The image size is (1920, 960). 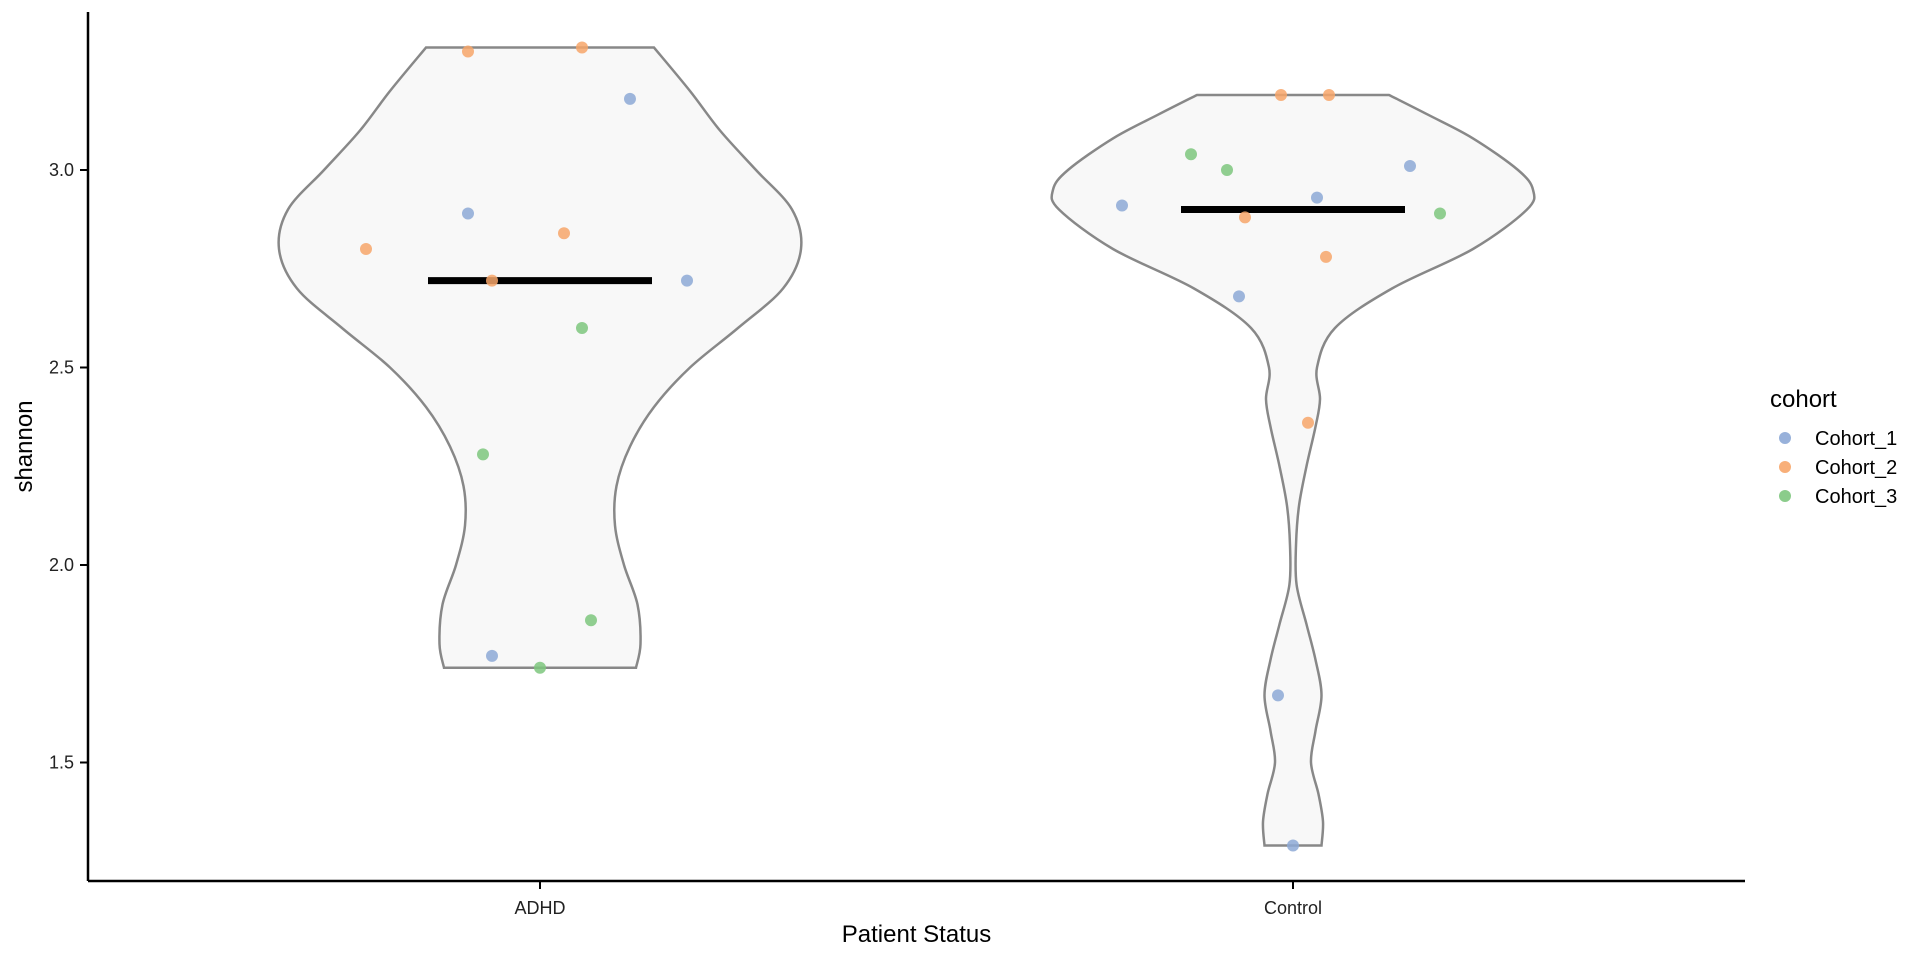 I want to click on y-tick-label: 2.5, so click(x=61, y=368).